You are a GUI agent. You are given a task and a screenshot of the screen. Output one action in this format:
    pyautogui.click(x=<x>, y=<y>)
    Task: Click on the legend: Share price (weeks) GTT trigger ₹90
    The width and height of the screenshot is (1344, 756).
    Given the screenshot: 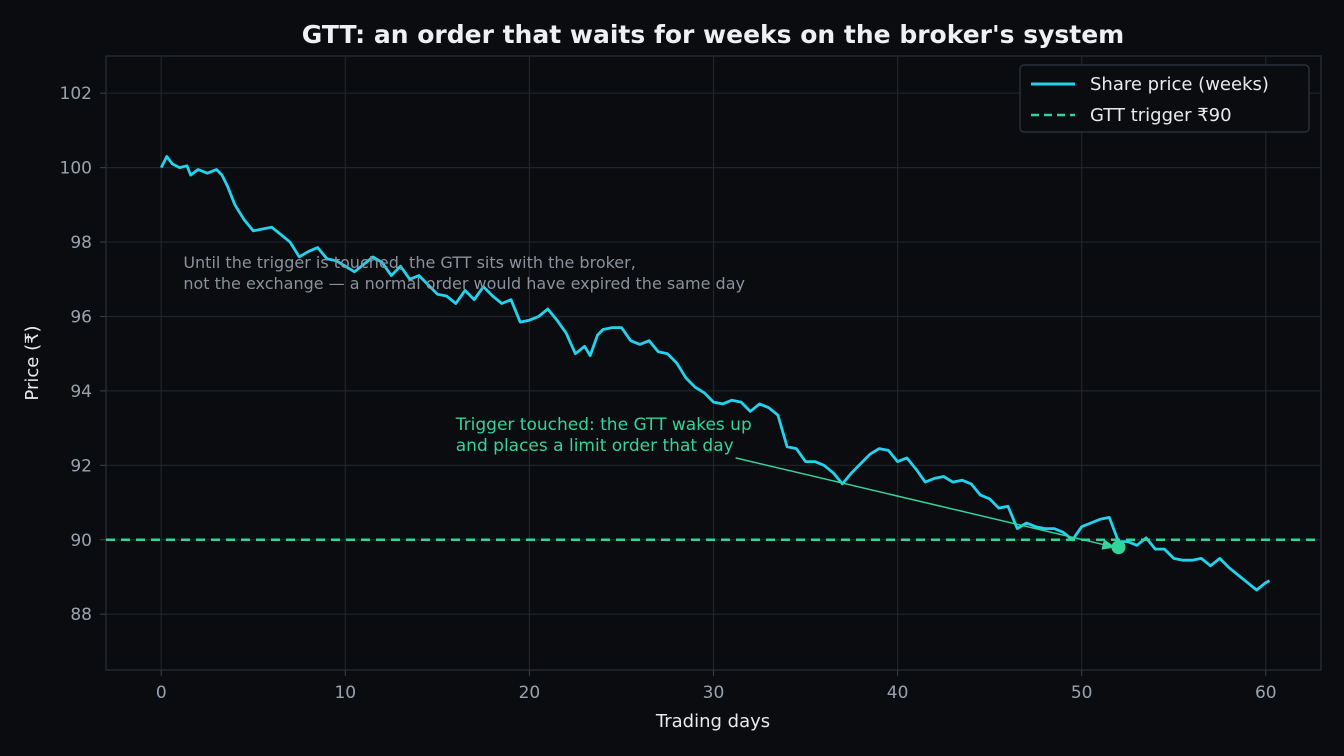 What is the action you would take?
    pyautogui.click(x=1164, y=98)
    